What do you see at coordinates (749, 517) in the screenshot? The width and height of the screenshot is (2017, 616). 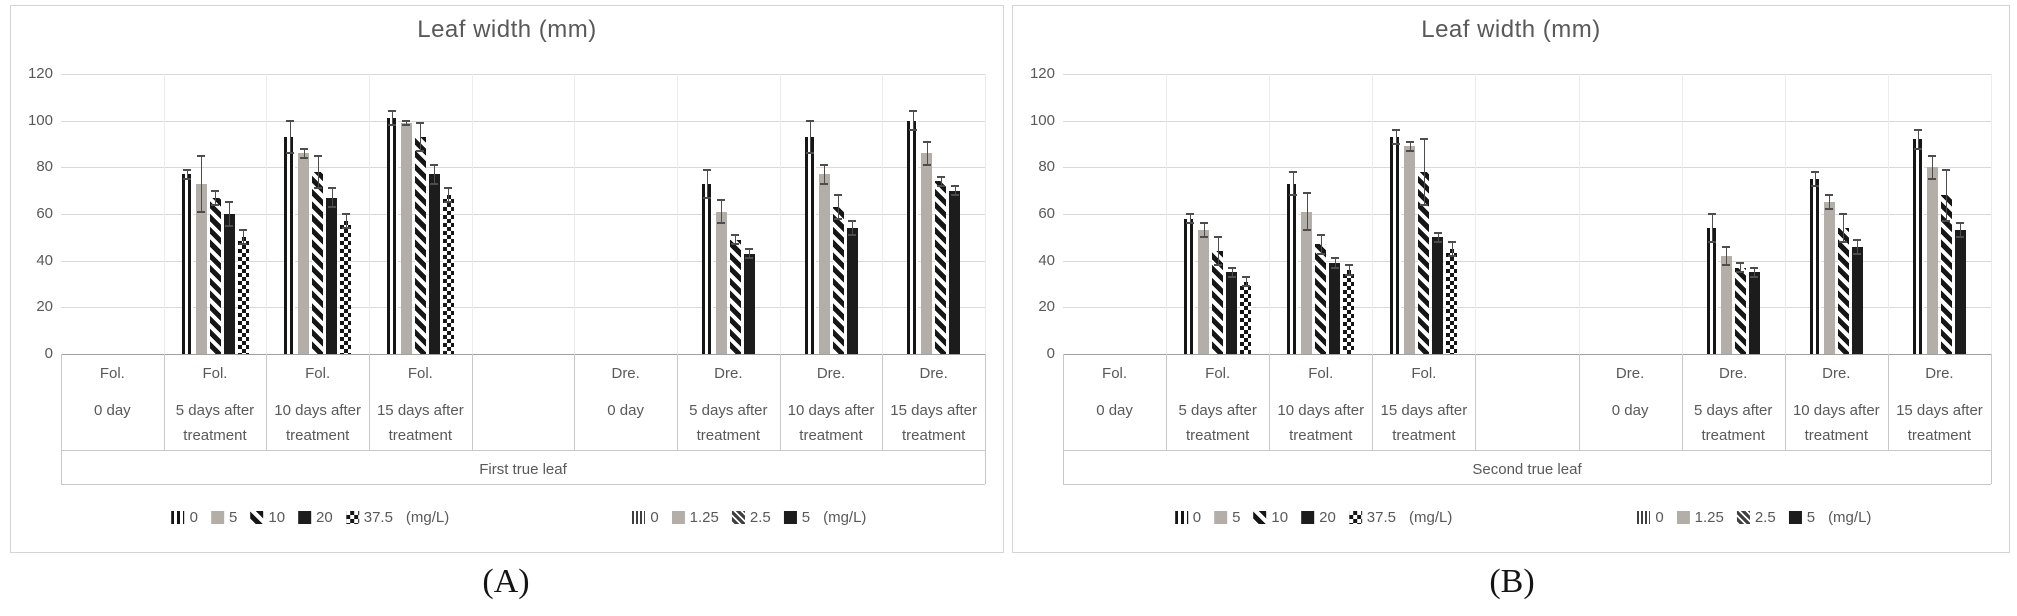 I see `legend-drench: 0 1.25 2.5 5 (mg/L)` at bounding box center [749, 517].